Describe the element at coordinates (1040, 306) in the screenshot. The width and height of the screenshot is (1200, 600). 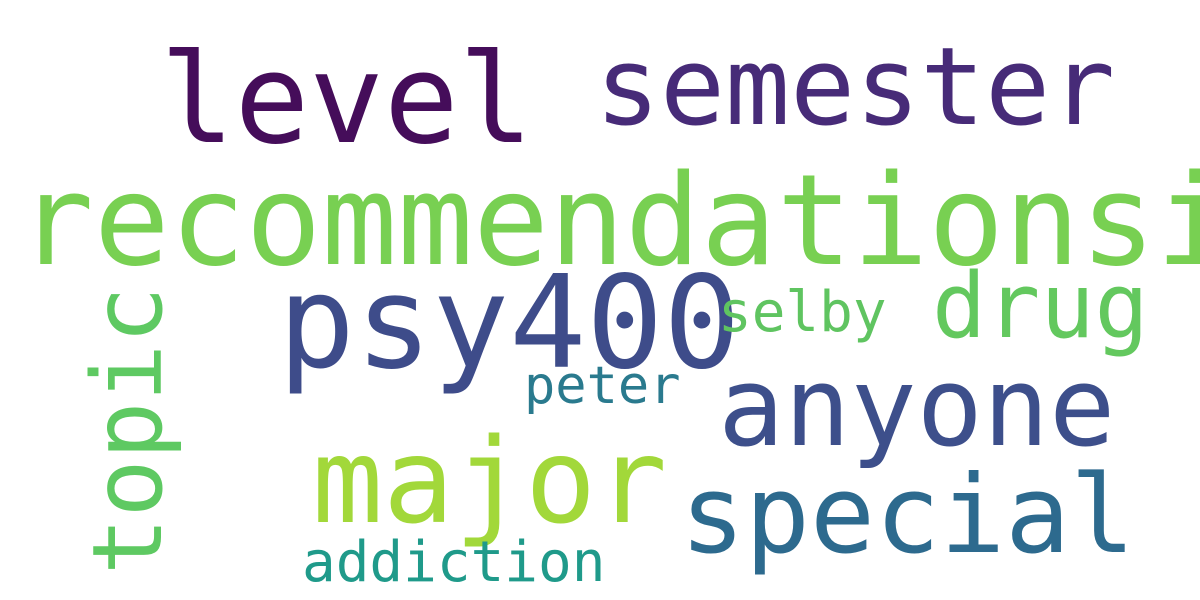
I see `word-drug: drug` at that location.